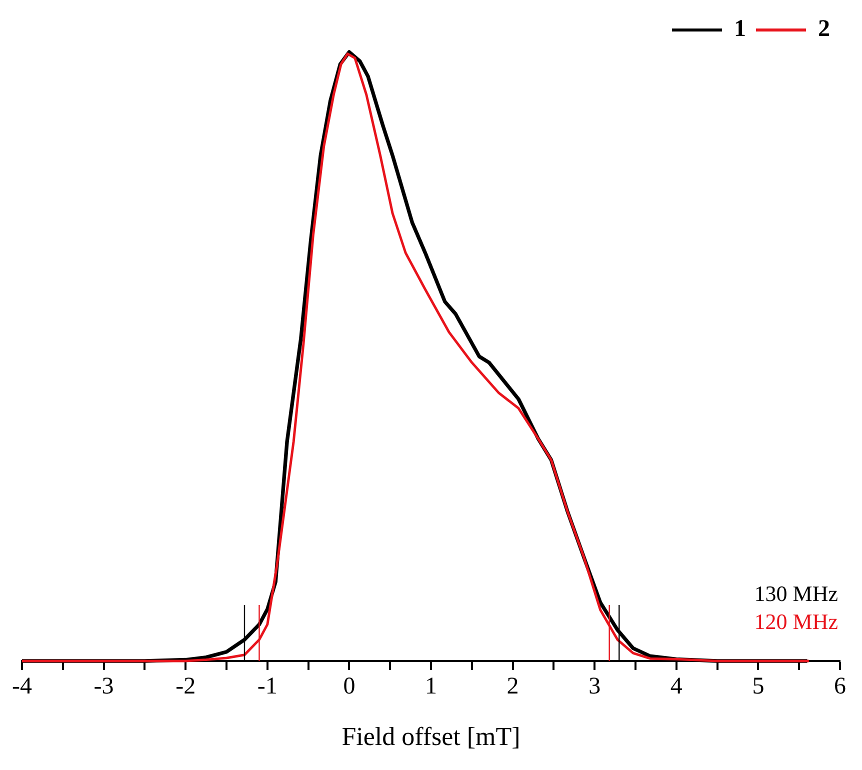 This screenshot has width=862, height=770. Describe the element at coordinates (267, 687) in the screenshot. I see `x-tick-label: -1` at that location.